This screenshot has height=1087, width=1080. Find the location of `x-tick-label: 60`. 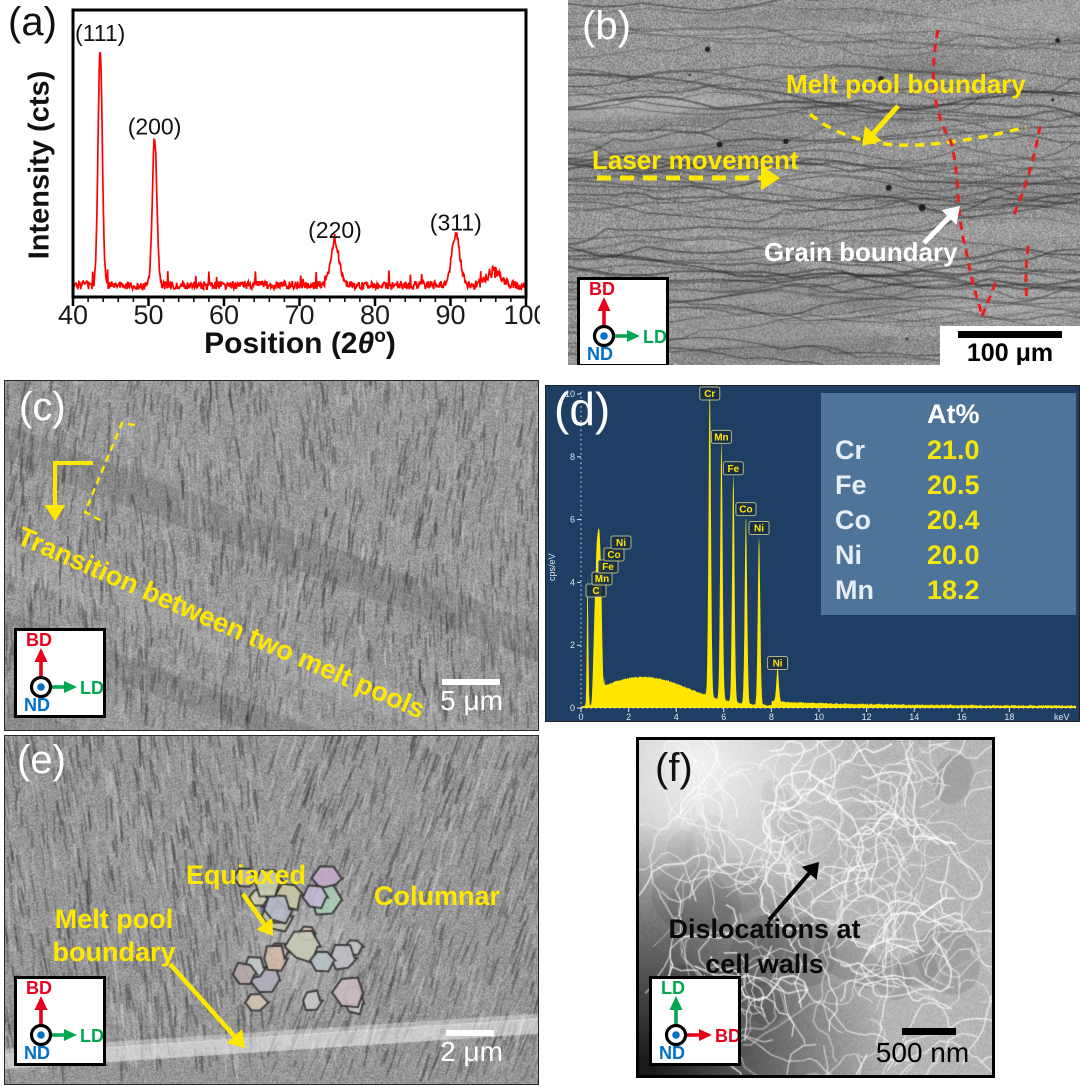

x-tick-label: 60 is located at coordinates (224, 315).